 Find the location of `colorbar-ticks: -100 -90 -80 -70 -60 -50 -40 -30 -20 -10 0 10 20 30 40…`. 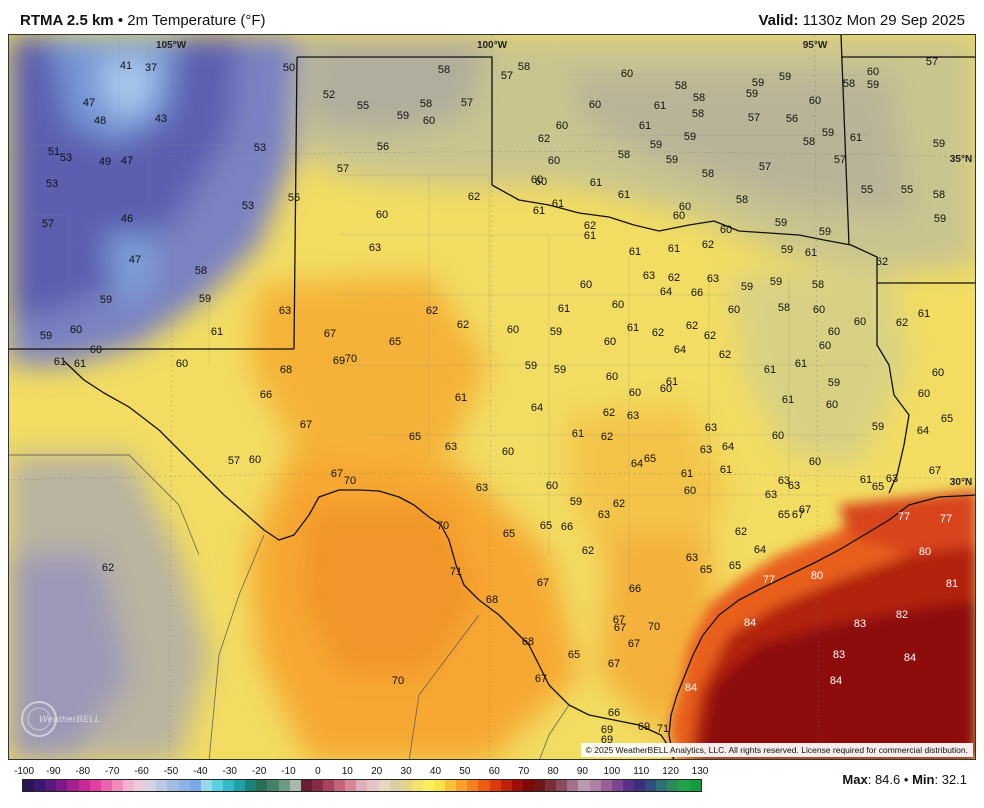

colorbar-ticks: -100 -90 -80 -70 -60 -50 -40 -30 -20 -10 0 10 20 30 40… is located at coordinates (361, 773).